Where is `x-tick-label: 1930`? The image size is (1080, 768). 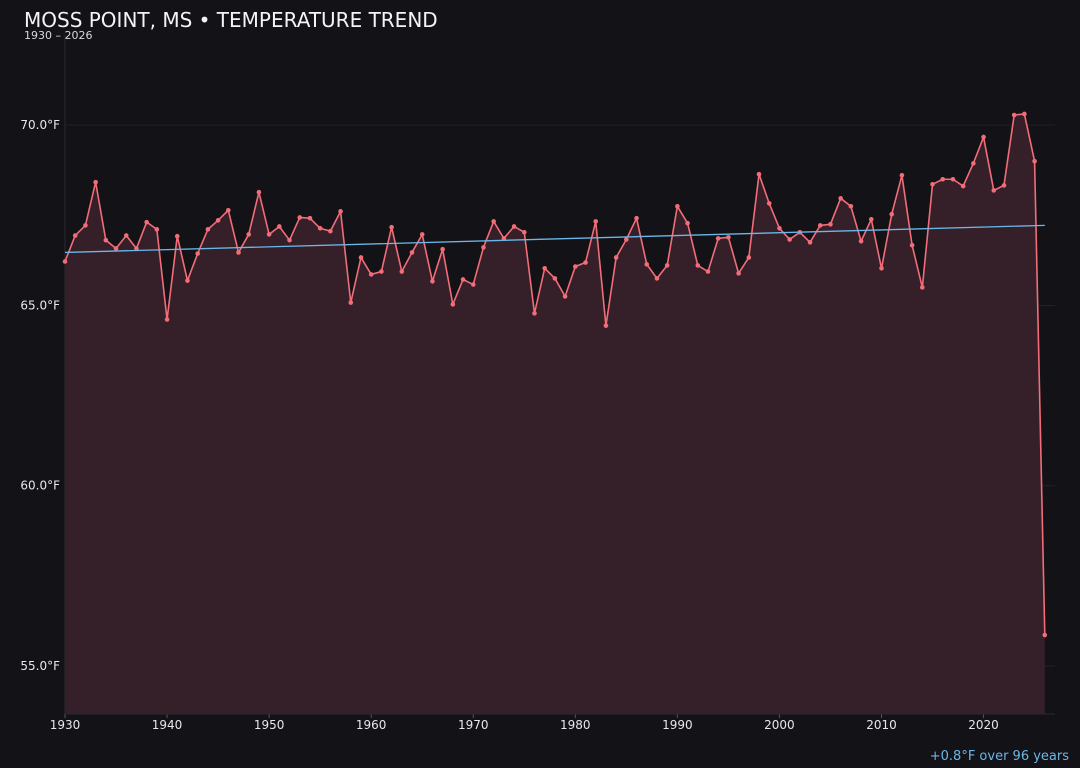 x-tick-label: 1930 is located at coordinates (65, 725).